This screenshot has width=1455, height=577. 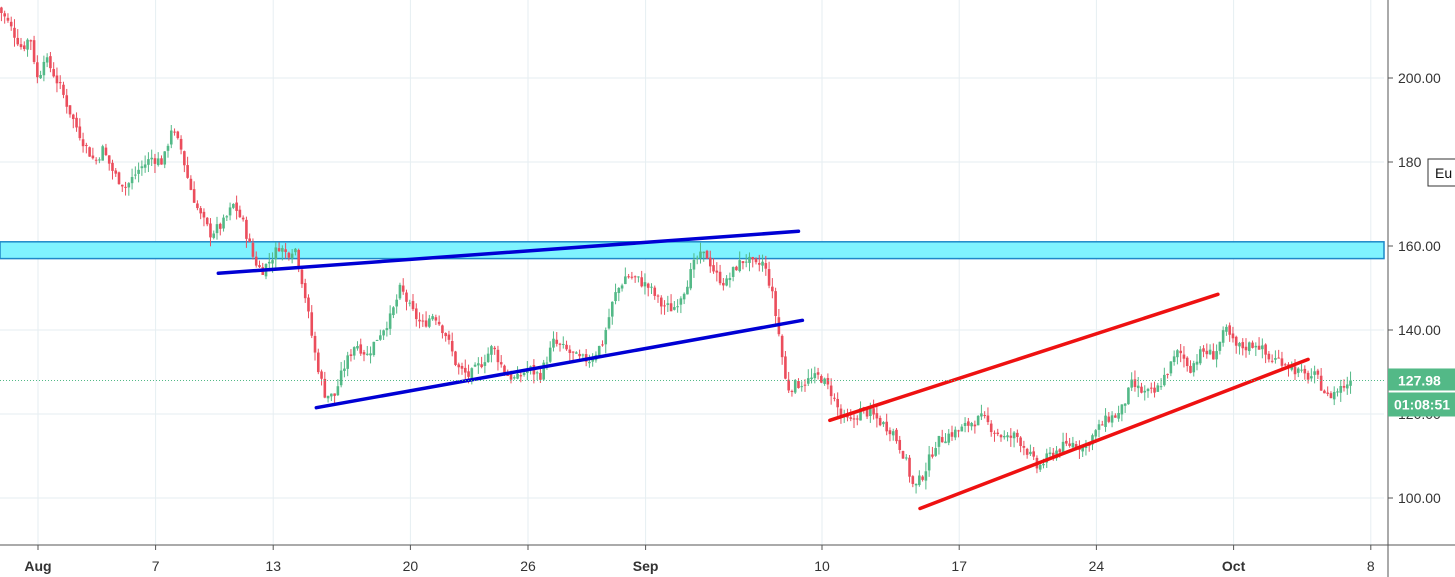 What do you see at coordinates (37, 566) in the screenshot?
I see `x-tick-label: Aug` at bounding box center [37, 566].